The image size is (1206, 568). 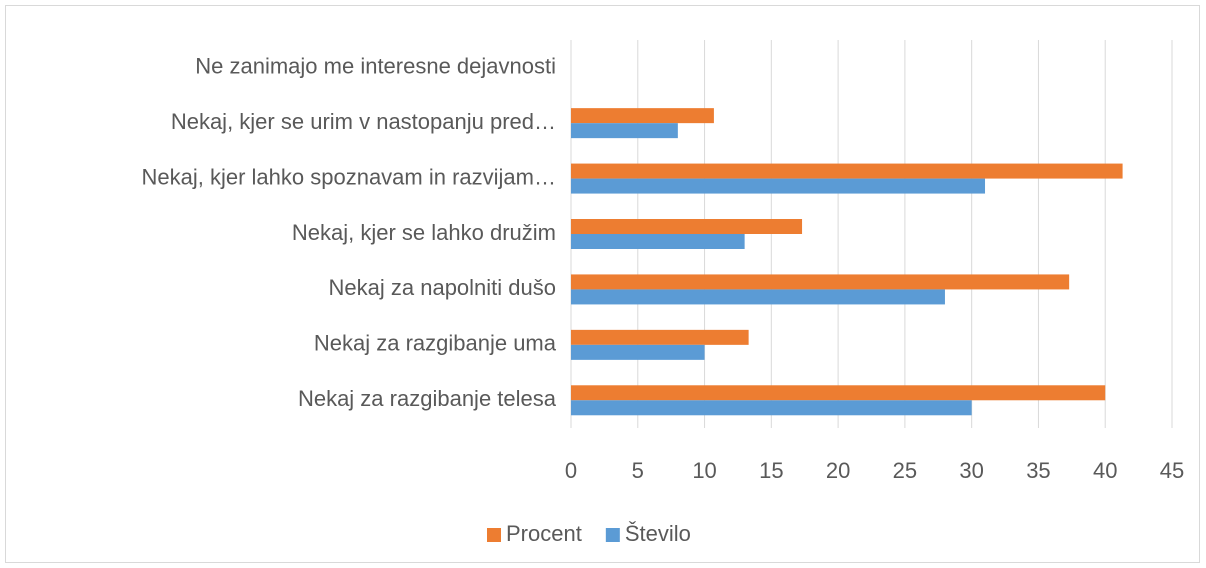 What do you see at coordinates (638, 470) in the screenshot?
I see `x-tick-label: 5` at bounding box center [638, 470].